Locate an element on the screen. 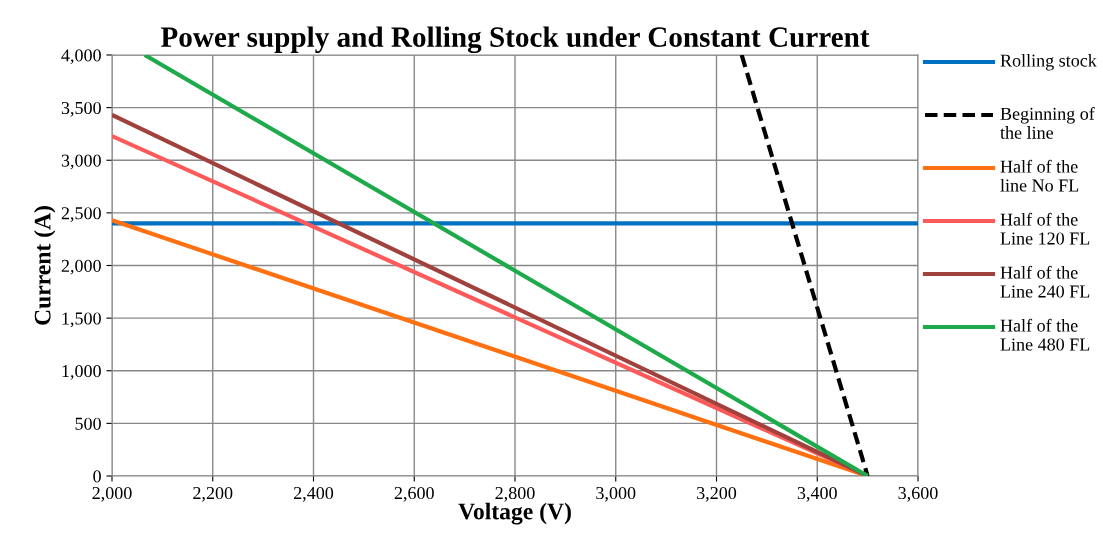 This screenshot has height=550, width=1103. y-tick-label: 4,000 is located at coordinates (81, 57).